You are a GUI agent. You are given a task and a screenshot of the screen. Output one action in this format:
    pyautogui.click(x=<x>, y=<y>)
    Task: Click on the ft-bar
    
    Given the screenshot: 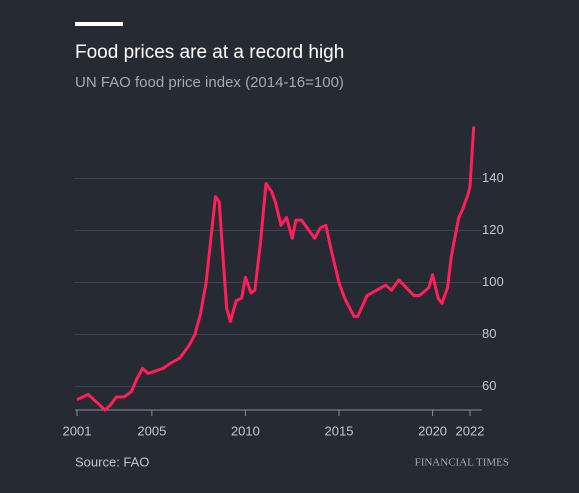 What is the action you would take?
    pyautogui.click(x=99, y=24)
    